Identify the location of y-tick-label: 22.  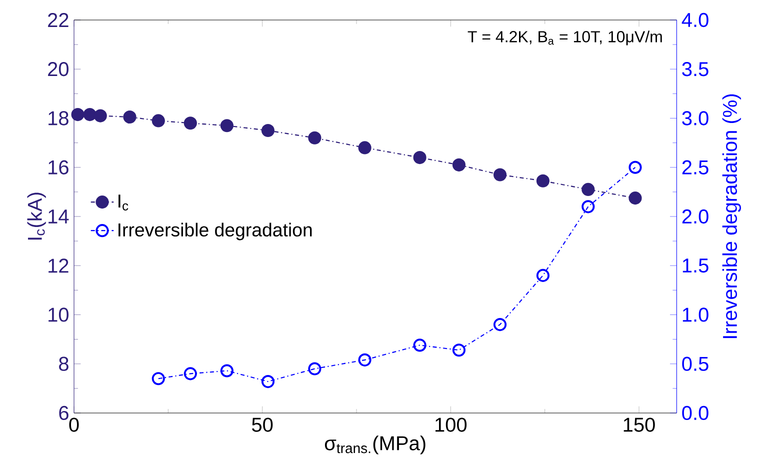
(58, 20).